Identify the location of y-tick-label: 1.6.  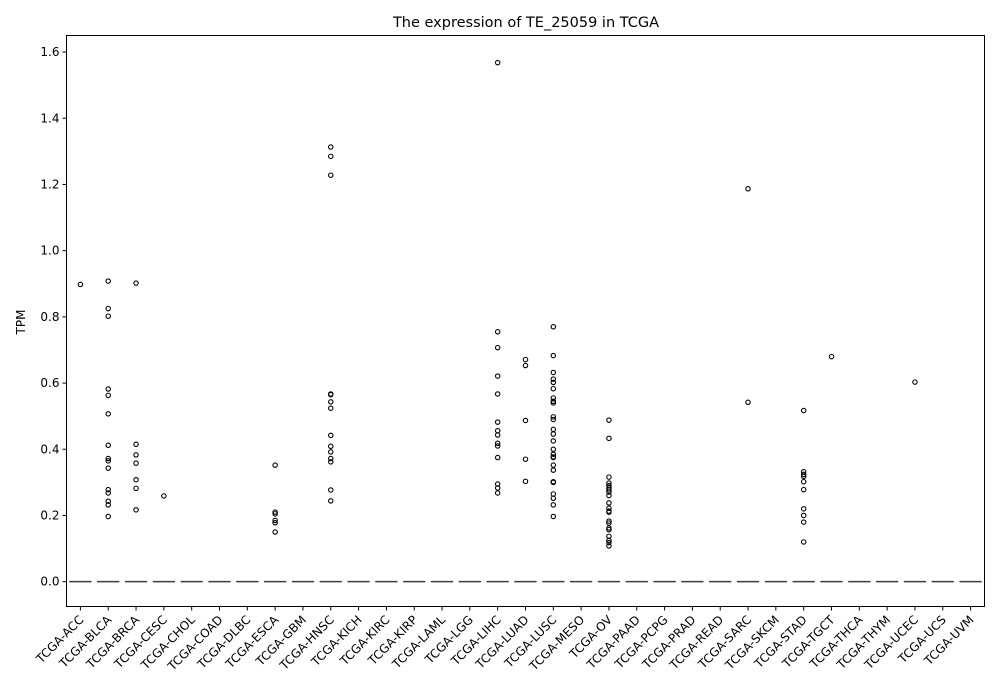
(49, 52).